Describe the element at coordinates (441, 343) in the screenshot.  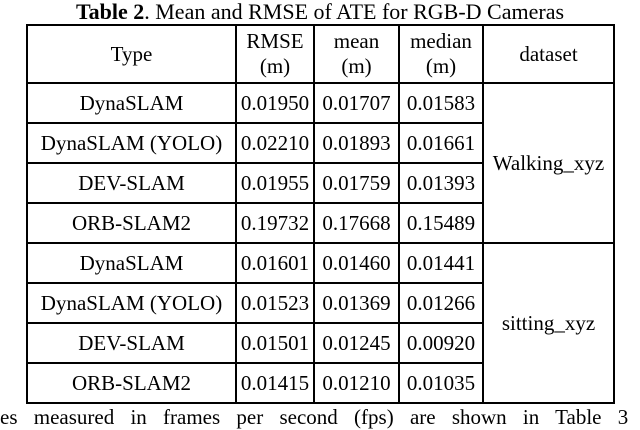
I see `median-cell: 0.00920` at that location.